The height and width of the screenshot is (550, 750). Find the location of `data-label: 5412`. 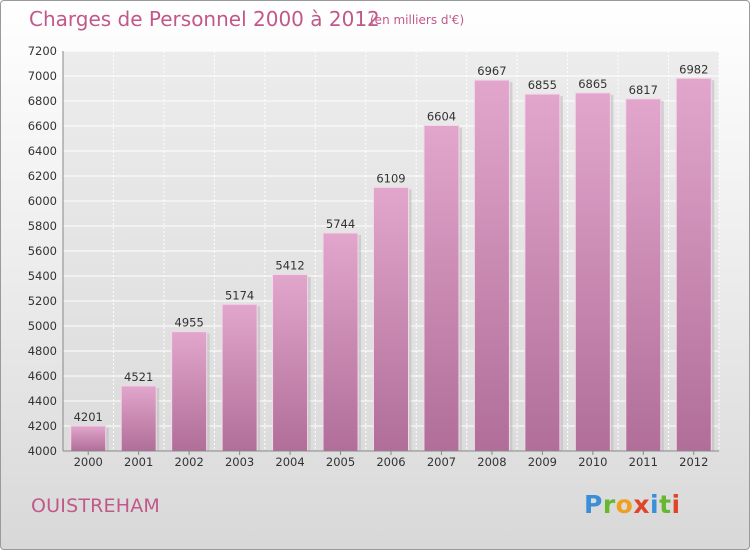

data-label: 5412 is located at coordinates (289, 266).